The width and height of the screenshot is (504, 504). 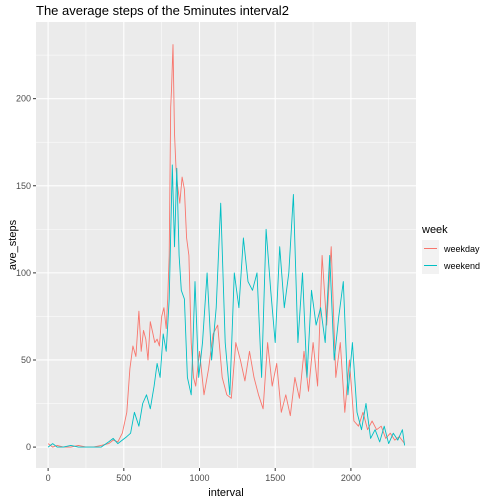 I want to click on legend-title: week, so click(x=434, y=230).